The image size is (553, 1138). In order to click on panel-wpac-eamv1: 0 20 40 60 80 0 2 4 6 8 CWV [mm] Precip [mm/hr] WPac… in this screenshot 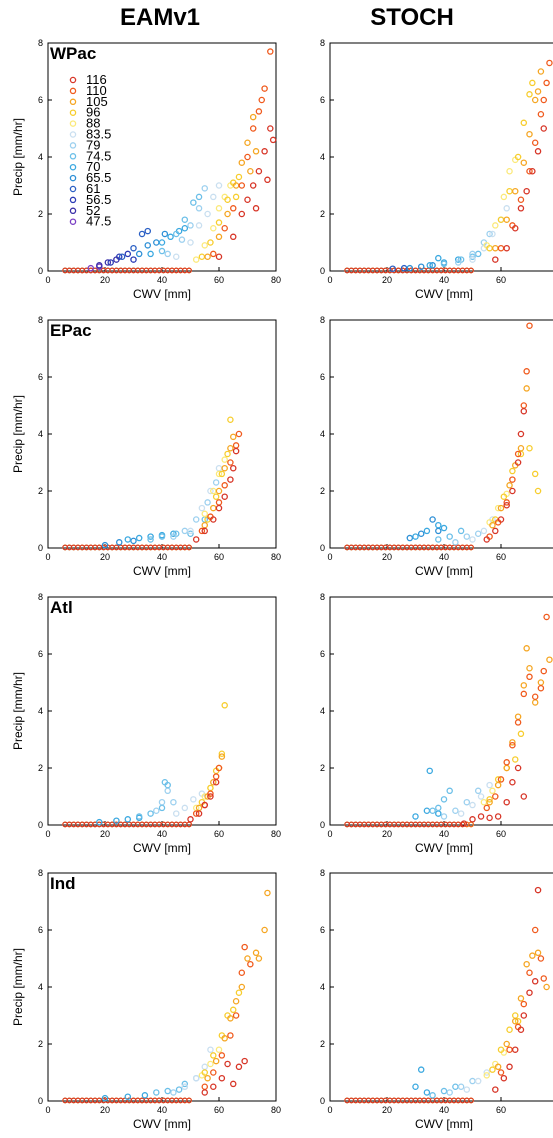, I will do `click(146, 169)`.